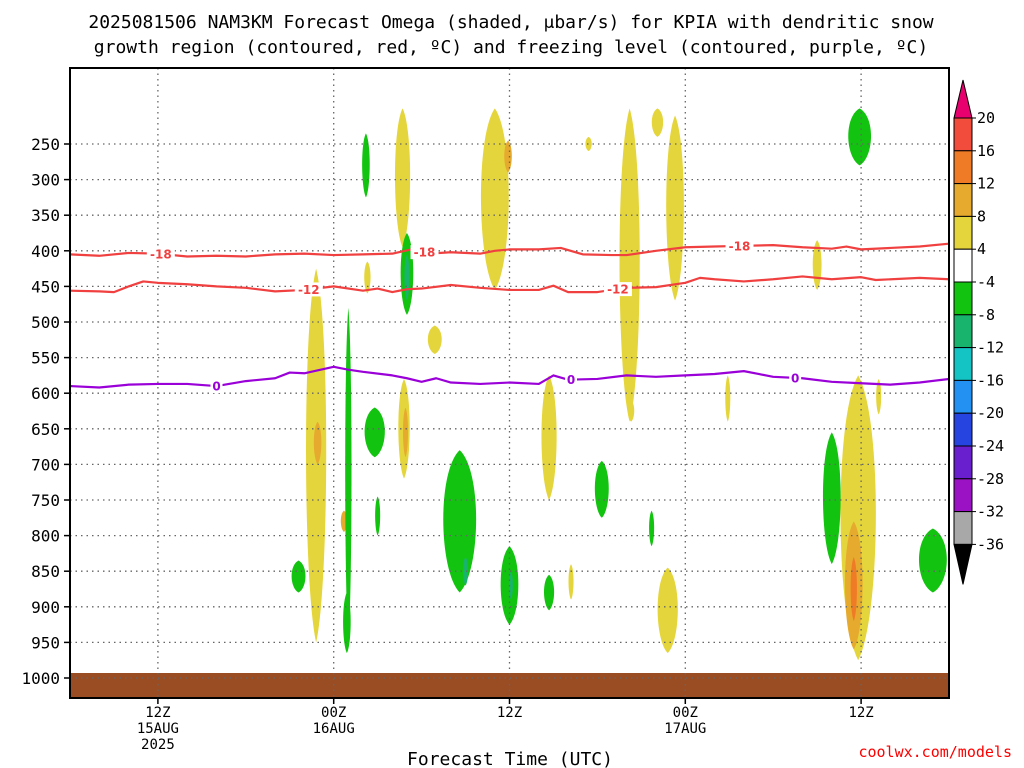 The width and height of the screenshot is (1024, 768). I want to click on xtick-label-0-2: 2025, so click(158, 745).